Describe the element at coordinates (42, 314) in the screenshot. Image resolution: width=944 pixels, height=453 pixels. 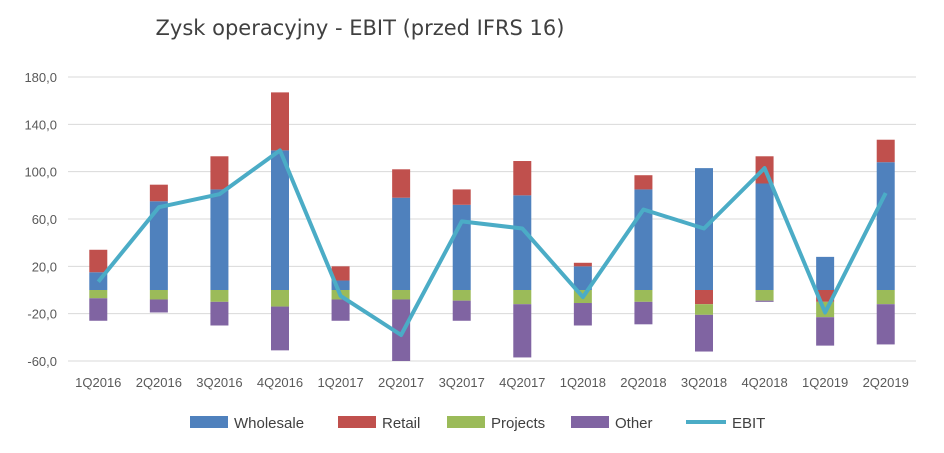
I see `y-tick-label: -20,0` at that location.